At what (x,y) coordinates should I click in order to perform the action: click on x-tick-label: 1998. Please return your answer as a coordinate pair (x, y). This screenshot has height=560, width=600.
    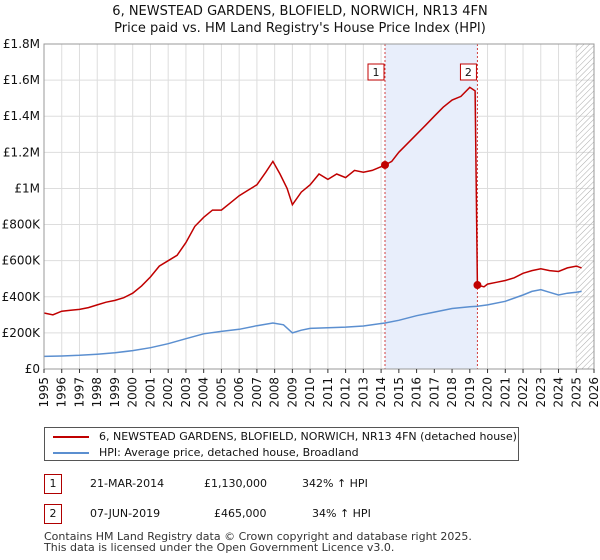
    Looking at the image, I should click on (97, 392).